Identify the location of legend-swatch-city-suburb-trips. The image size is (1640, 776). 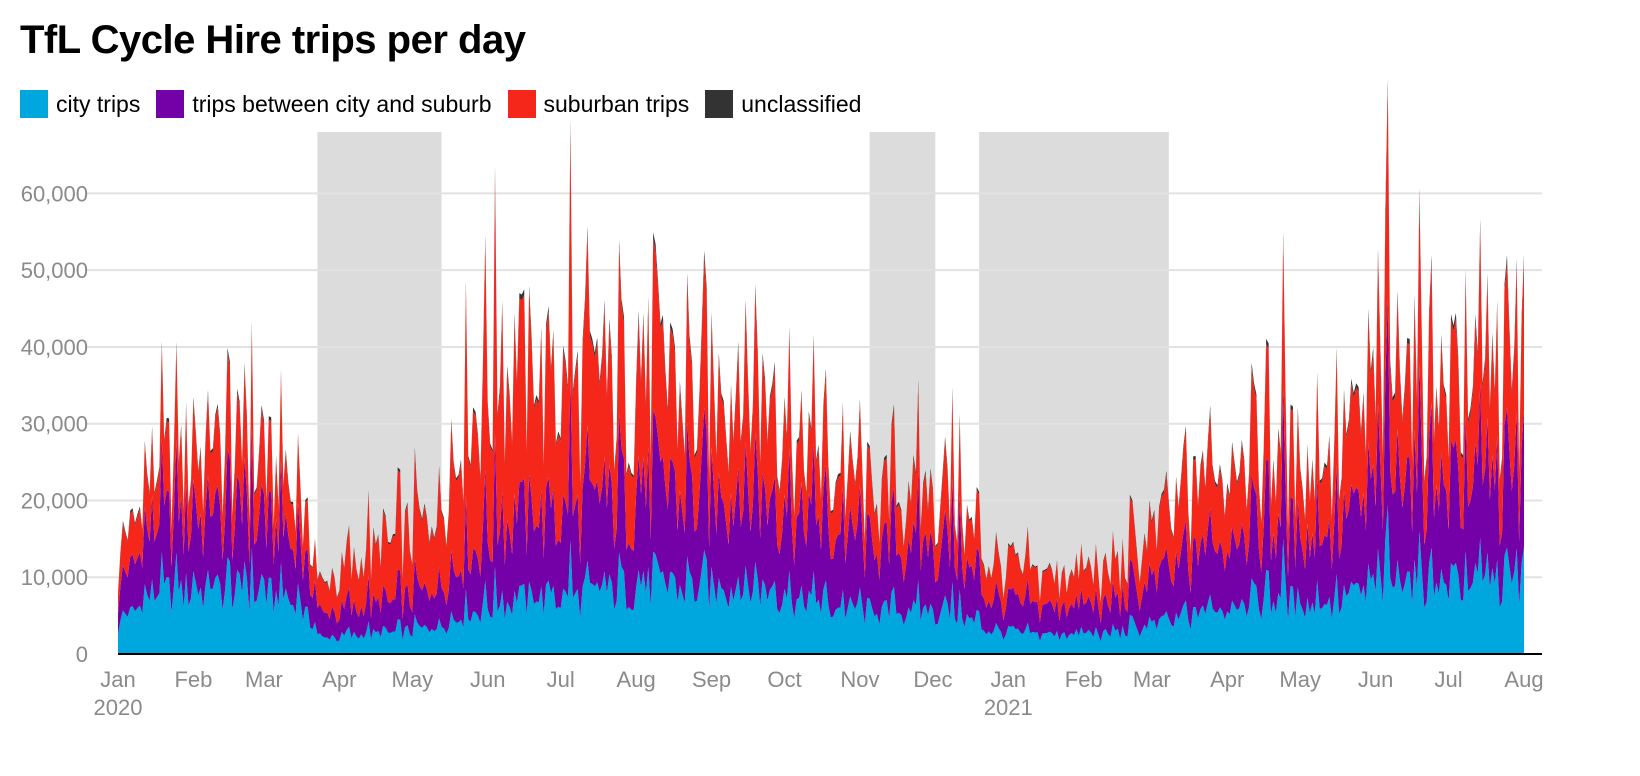
(170, 104).